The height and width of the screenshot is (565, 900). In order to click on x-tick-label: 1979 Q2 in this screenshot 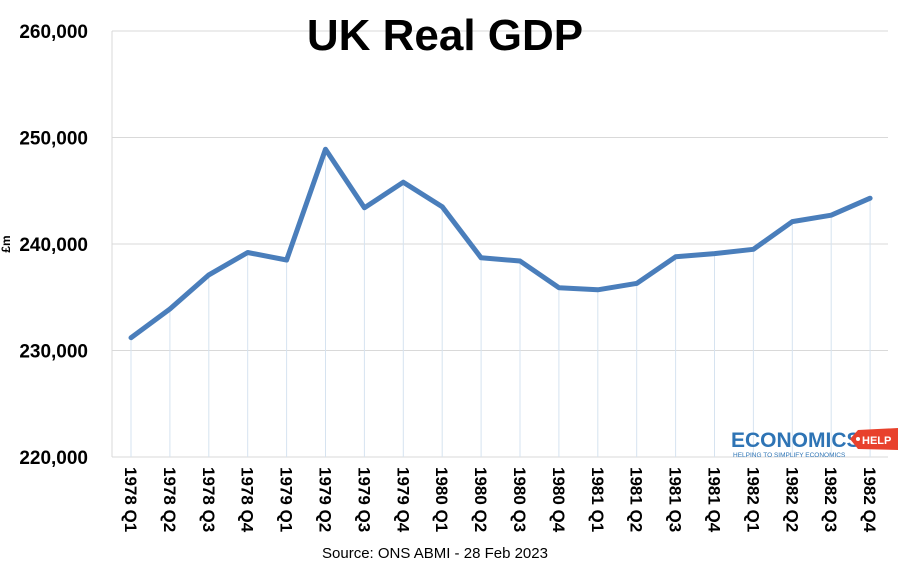, I will do `click(325, 499)`.